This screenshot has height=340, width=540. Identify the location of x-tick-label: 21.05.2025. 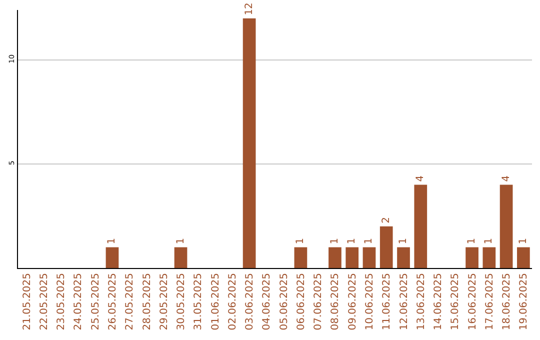
(27, 301).